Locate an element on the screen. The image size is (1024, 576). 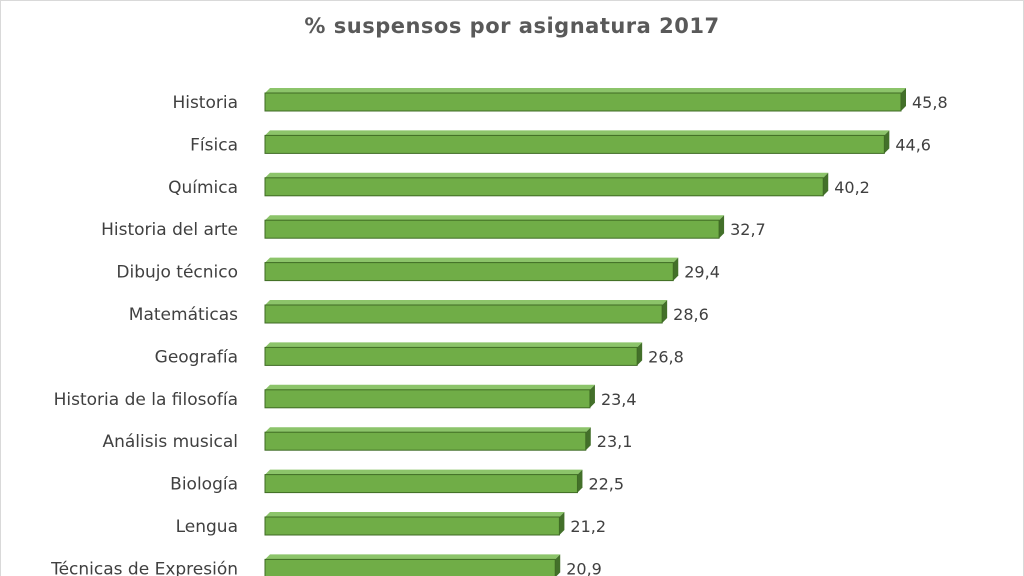
category-label: Historia is located at coordinates (205, 103).